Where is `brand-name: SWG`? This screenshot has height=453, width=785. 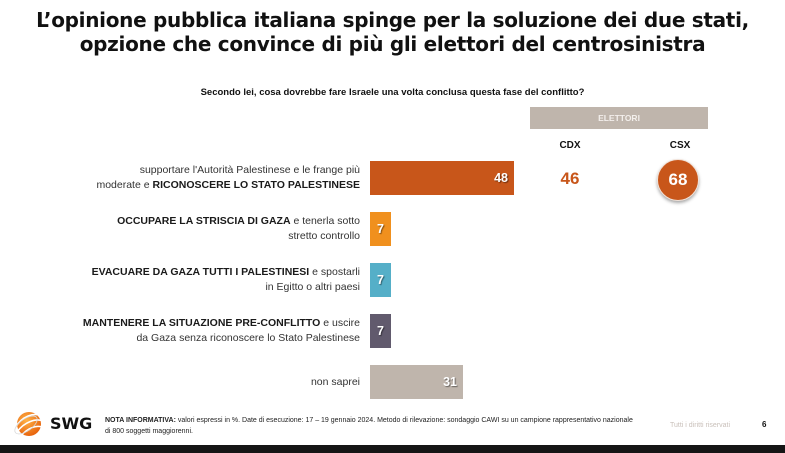
brand-name: SWG is located at coordinates (71, 423).